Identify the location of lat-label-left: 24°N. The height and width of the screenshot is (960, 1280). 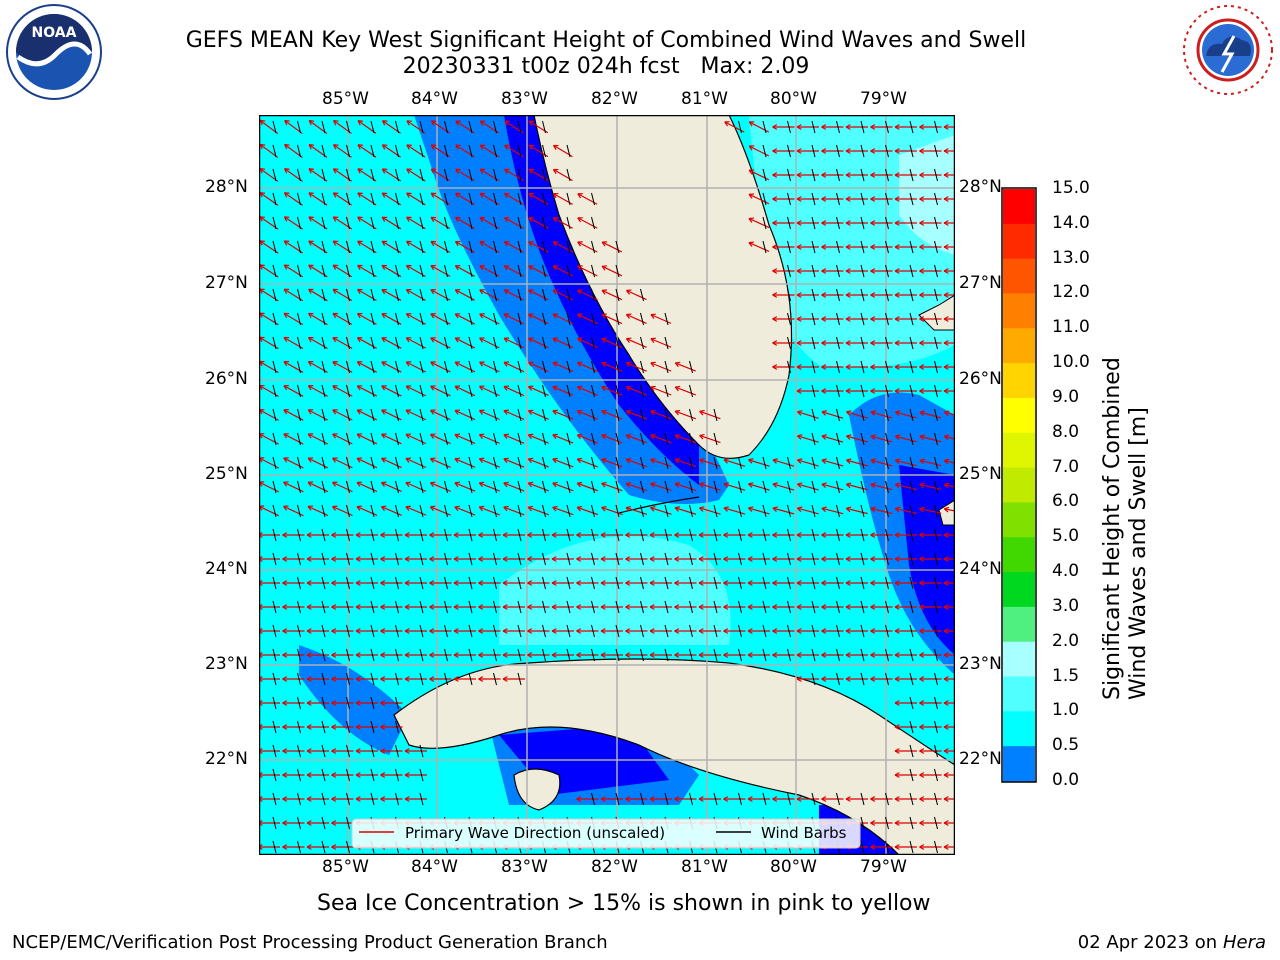
(226, 569).